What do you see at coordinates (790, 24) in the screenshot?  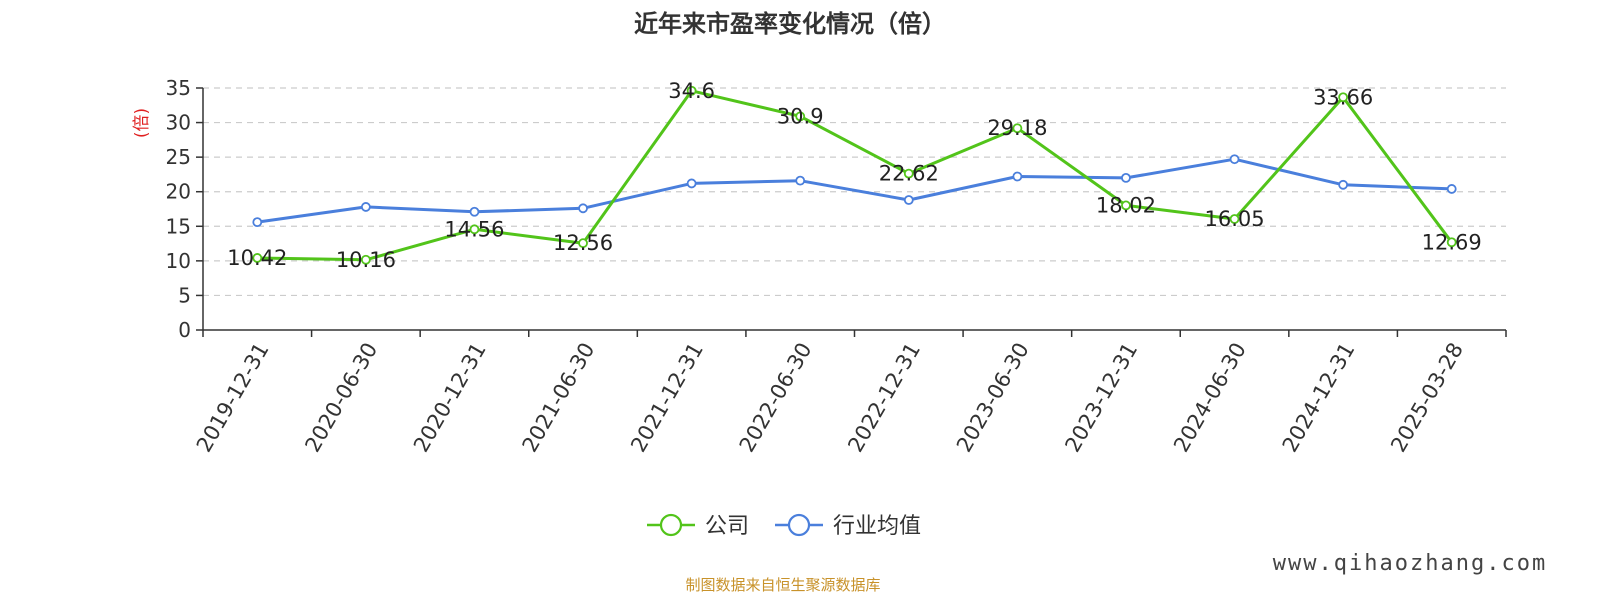 I see `chart-title: 近年来市盈率变化情况（倍）` at bounding box center [790, 24].